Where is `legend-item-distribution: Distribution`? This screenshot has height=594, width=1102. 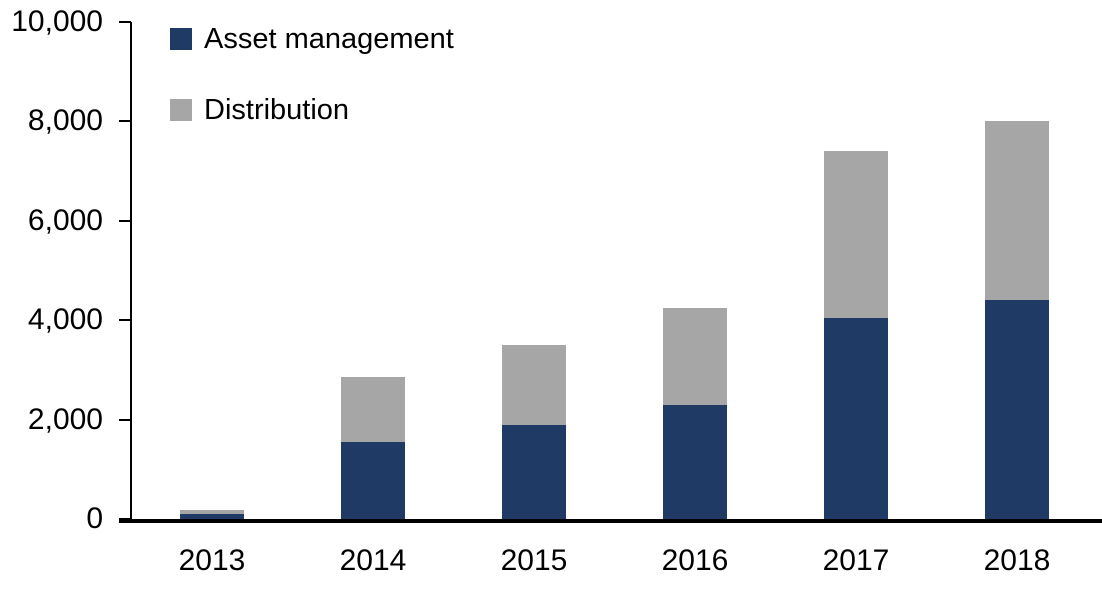
legend-item-distribution: Distribution is located at coordinates (312, 110).